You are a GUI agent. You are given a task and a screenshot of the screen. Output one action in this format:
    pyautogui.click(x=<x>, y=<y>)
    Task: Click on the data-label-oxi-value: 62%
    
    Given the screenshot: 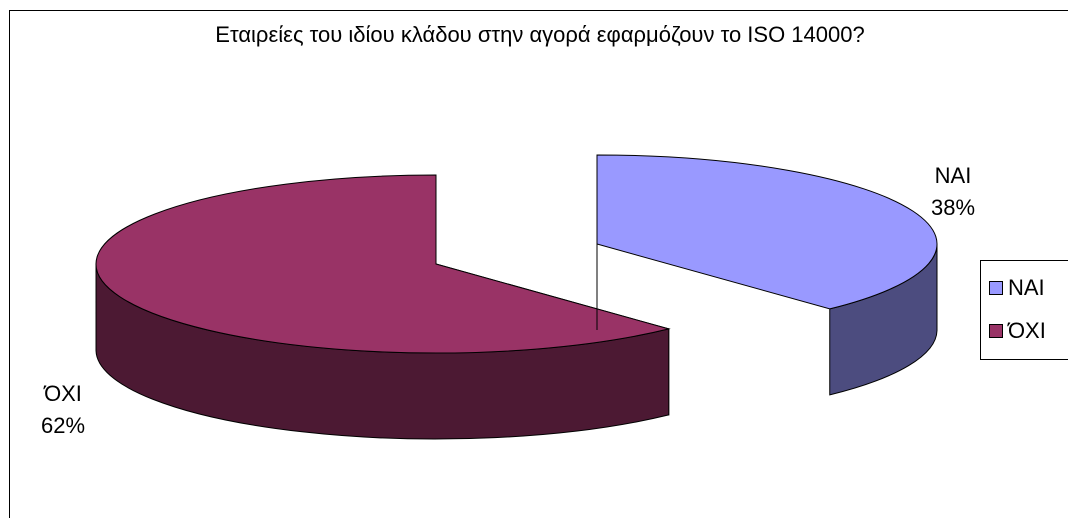 What is the action you would take?
    pyautogui.click(x=63, y=425)
    